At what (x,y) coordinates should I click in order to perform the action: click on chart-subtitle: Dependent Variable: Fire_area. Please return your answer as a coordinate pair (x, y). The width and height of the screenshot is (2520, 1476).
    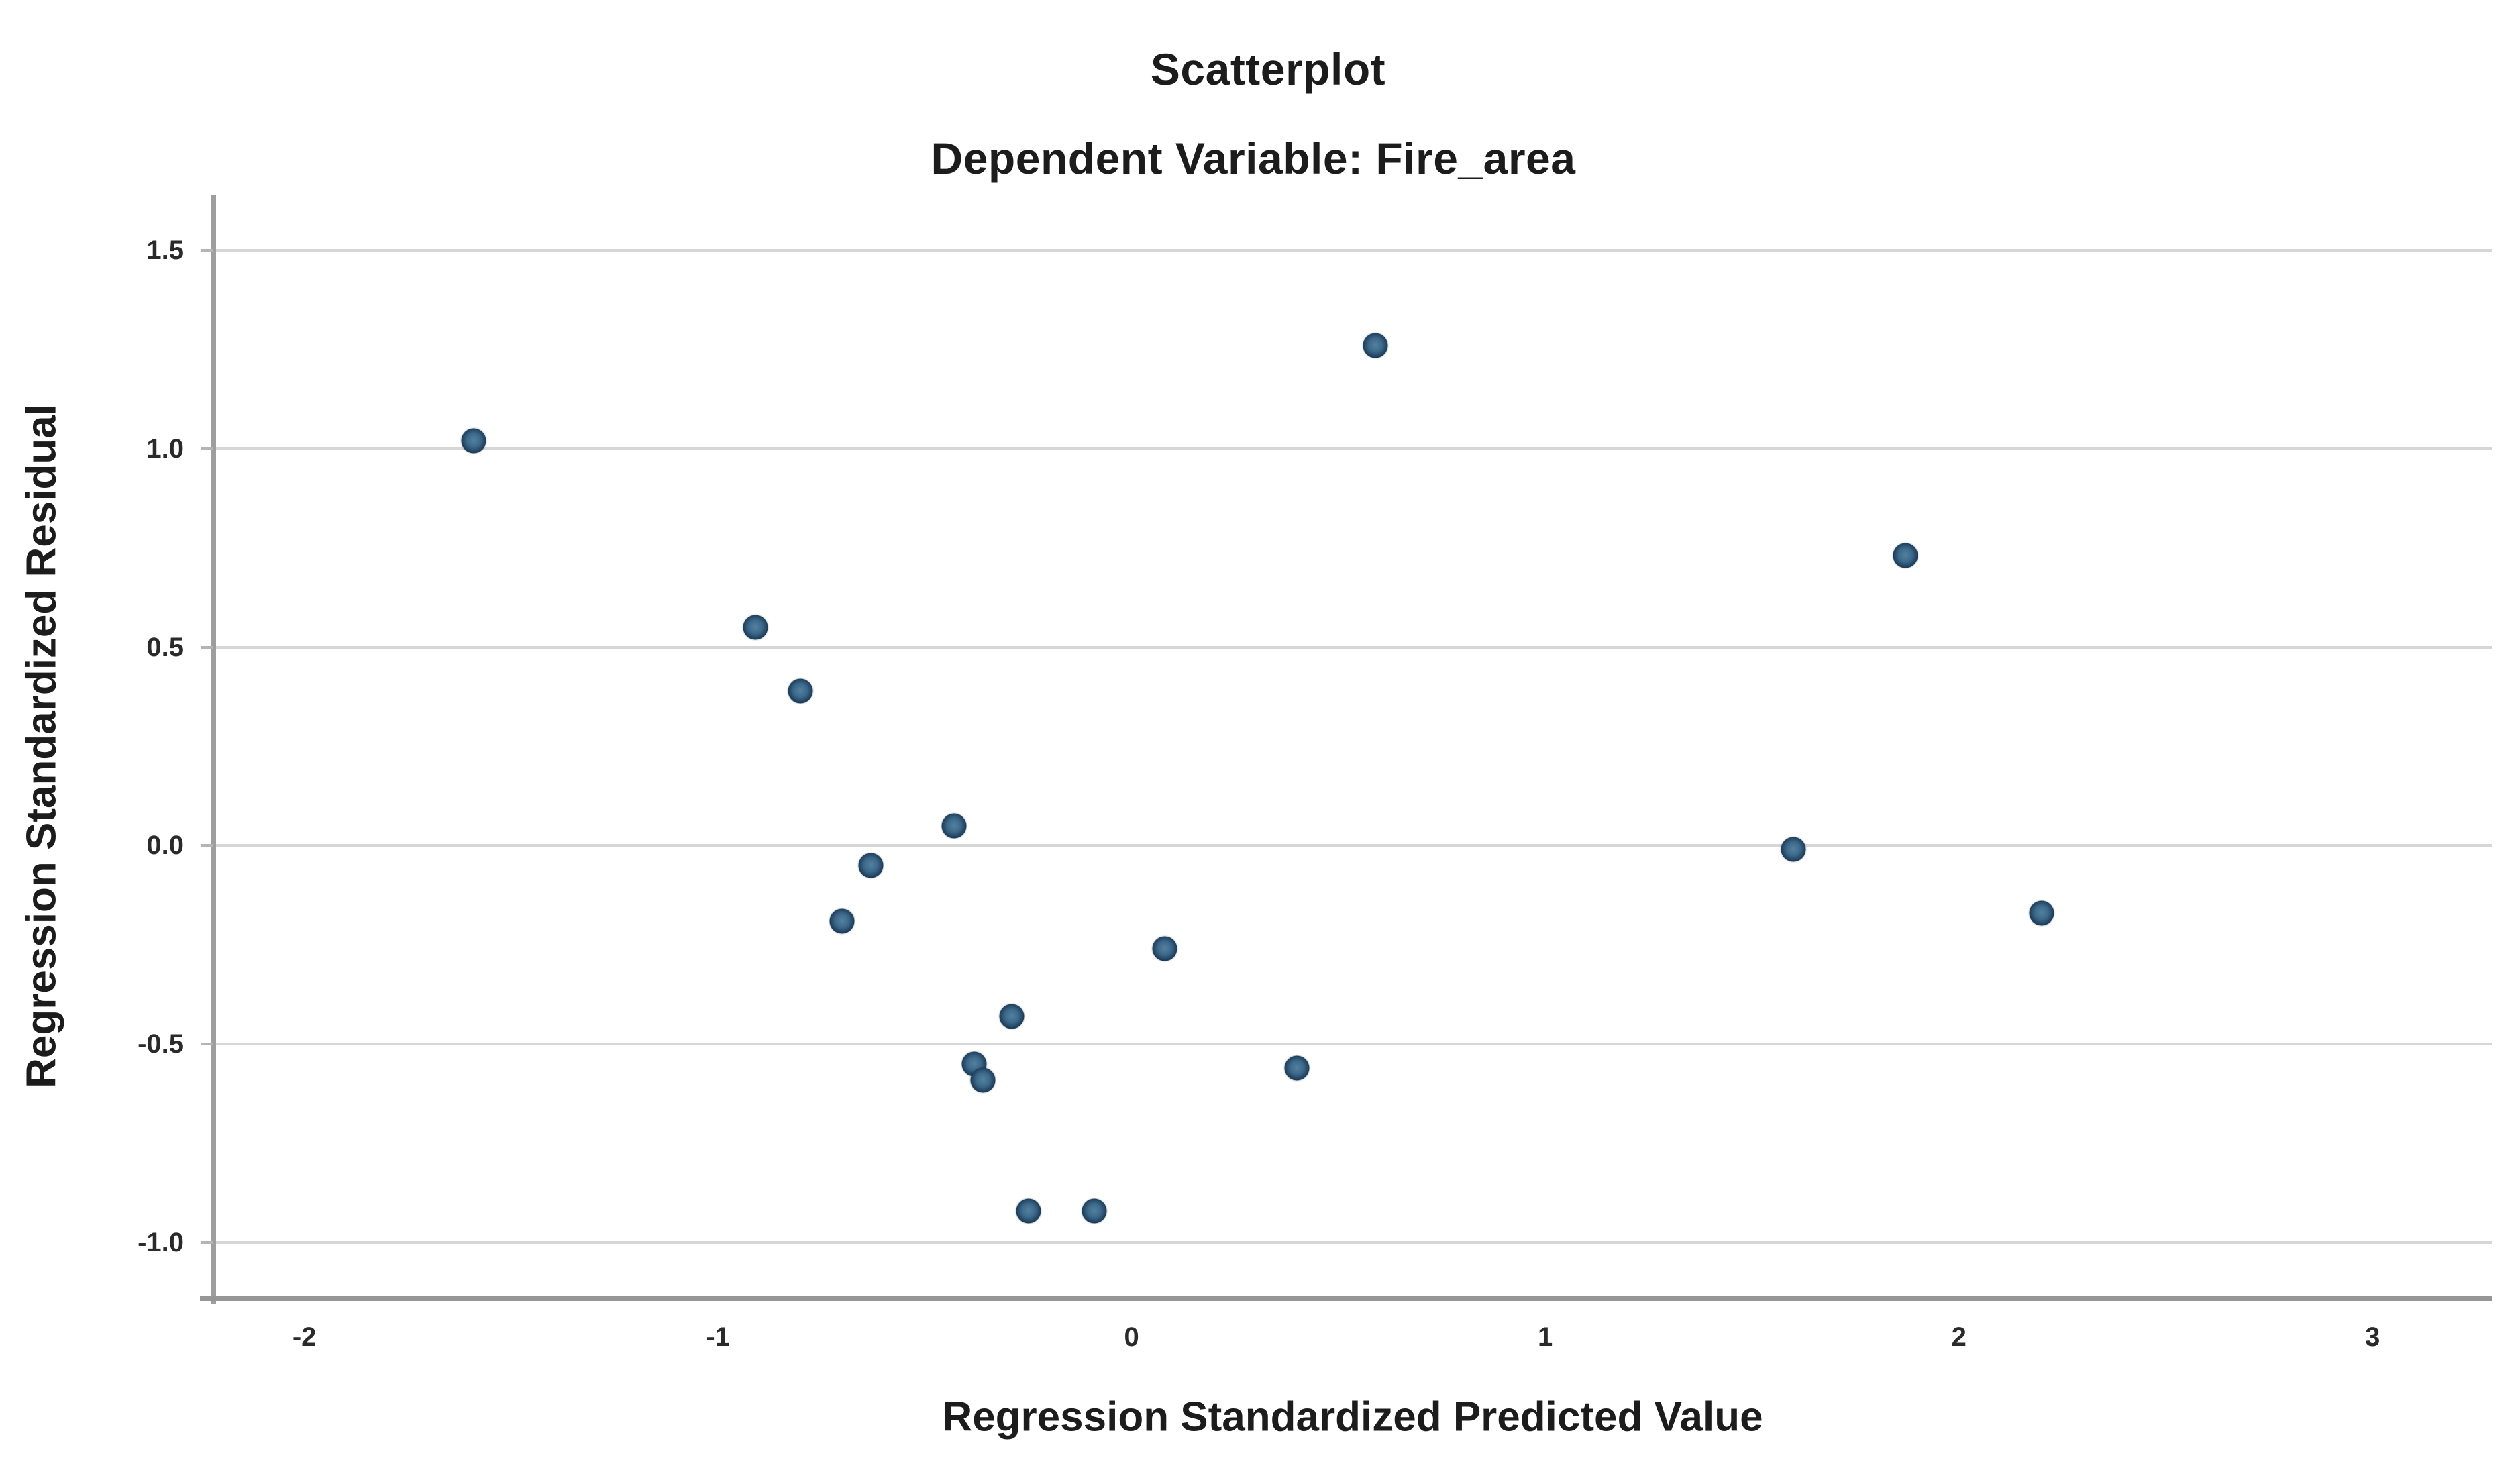
    Looking at the image, I should click on (1253, 158).